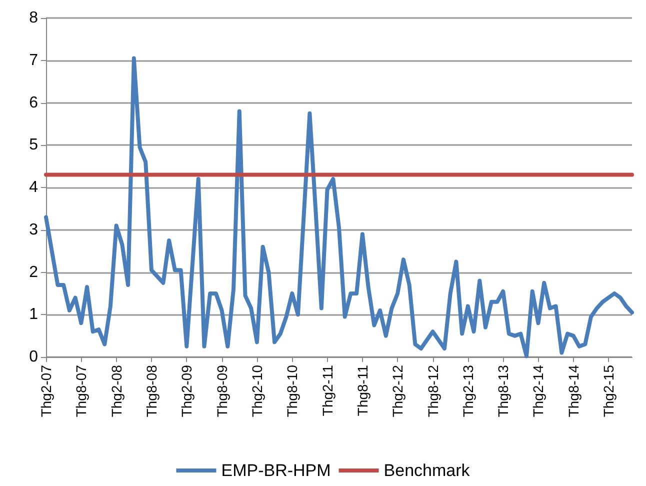 Image resolution: width=646 pixels, height=486 pixels. I want to click on y-tick-label: 0, so click(33, 357).